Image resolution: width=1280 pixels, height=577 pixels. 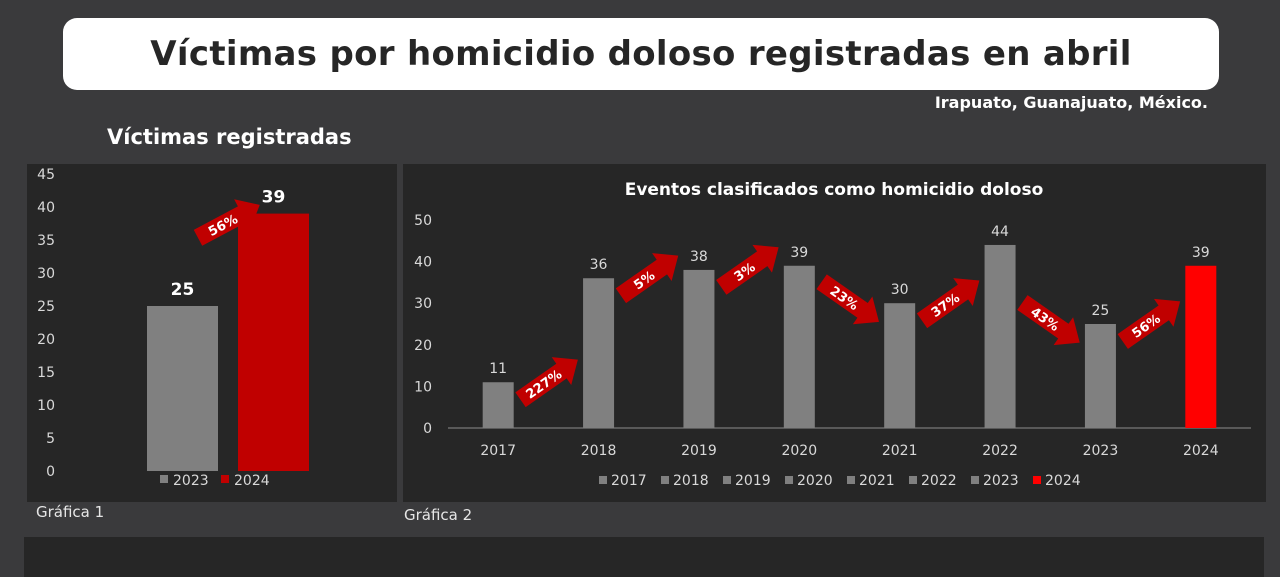 What do you see at coordinates (699, 348) in the screenshot?
I see `chart2-bar-2019` at bounding box center [699, 348].